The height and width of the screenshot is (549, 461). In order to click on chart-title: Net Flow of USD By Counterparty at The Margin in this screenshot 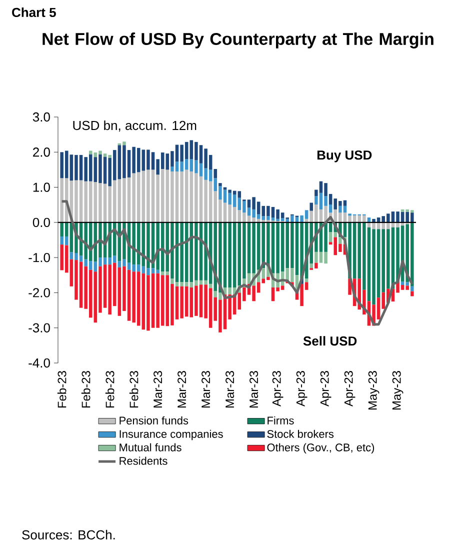, I will do `click(238, 40)`.